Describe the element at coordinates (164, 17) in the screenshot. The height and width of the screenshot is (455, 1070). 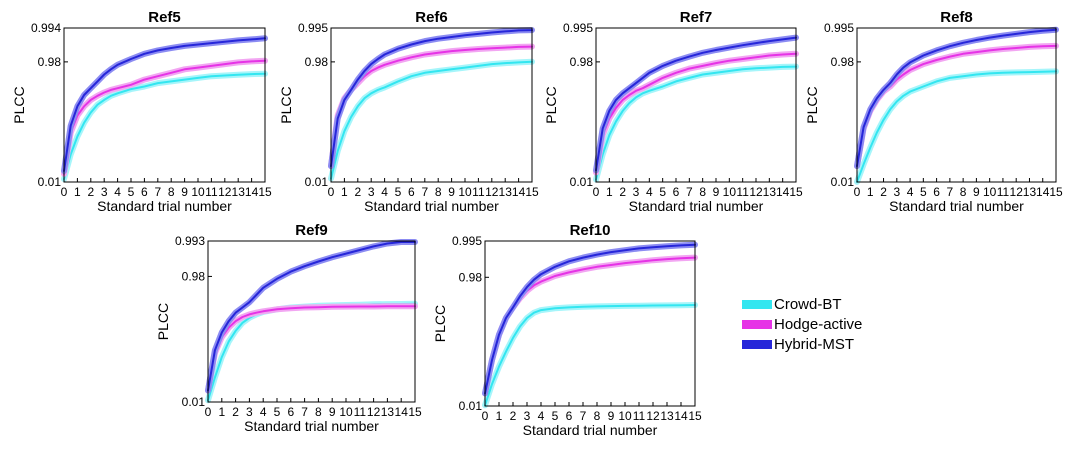
I see `panel-title-ref5: Ref5` at that location.